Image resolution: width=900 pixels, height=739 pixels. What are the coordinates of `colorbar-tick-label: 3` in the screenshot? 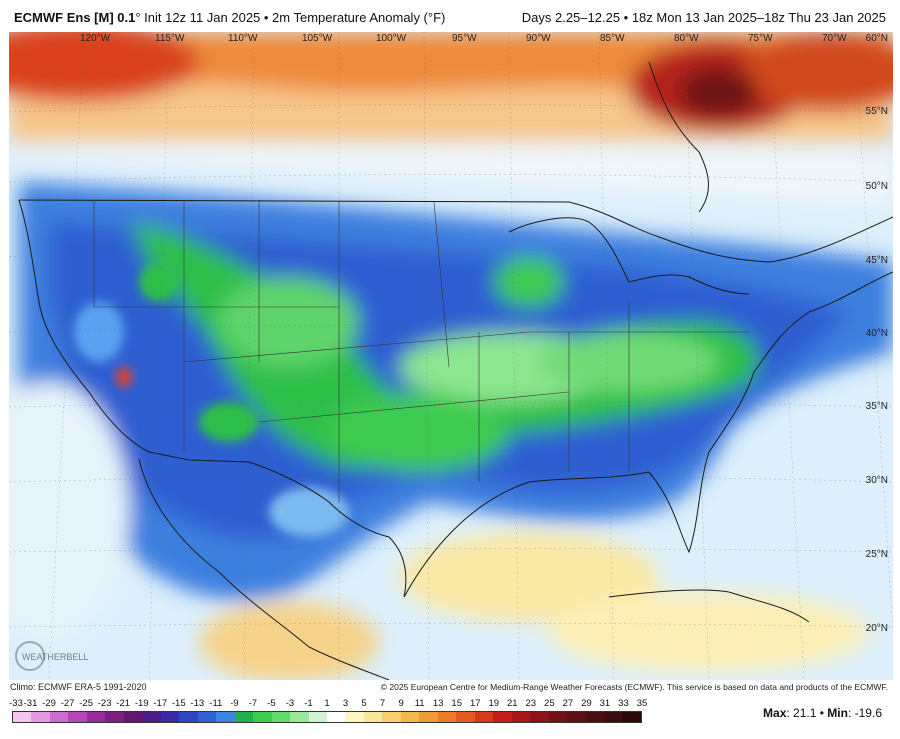 It's located at (345, 703).